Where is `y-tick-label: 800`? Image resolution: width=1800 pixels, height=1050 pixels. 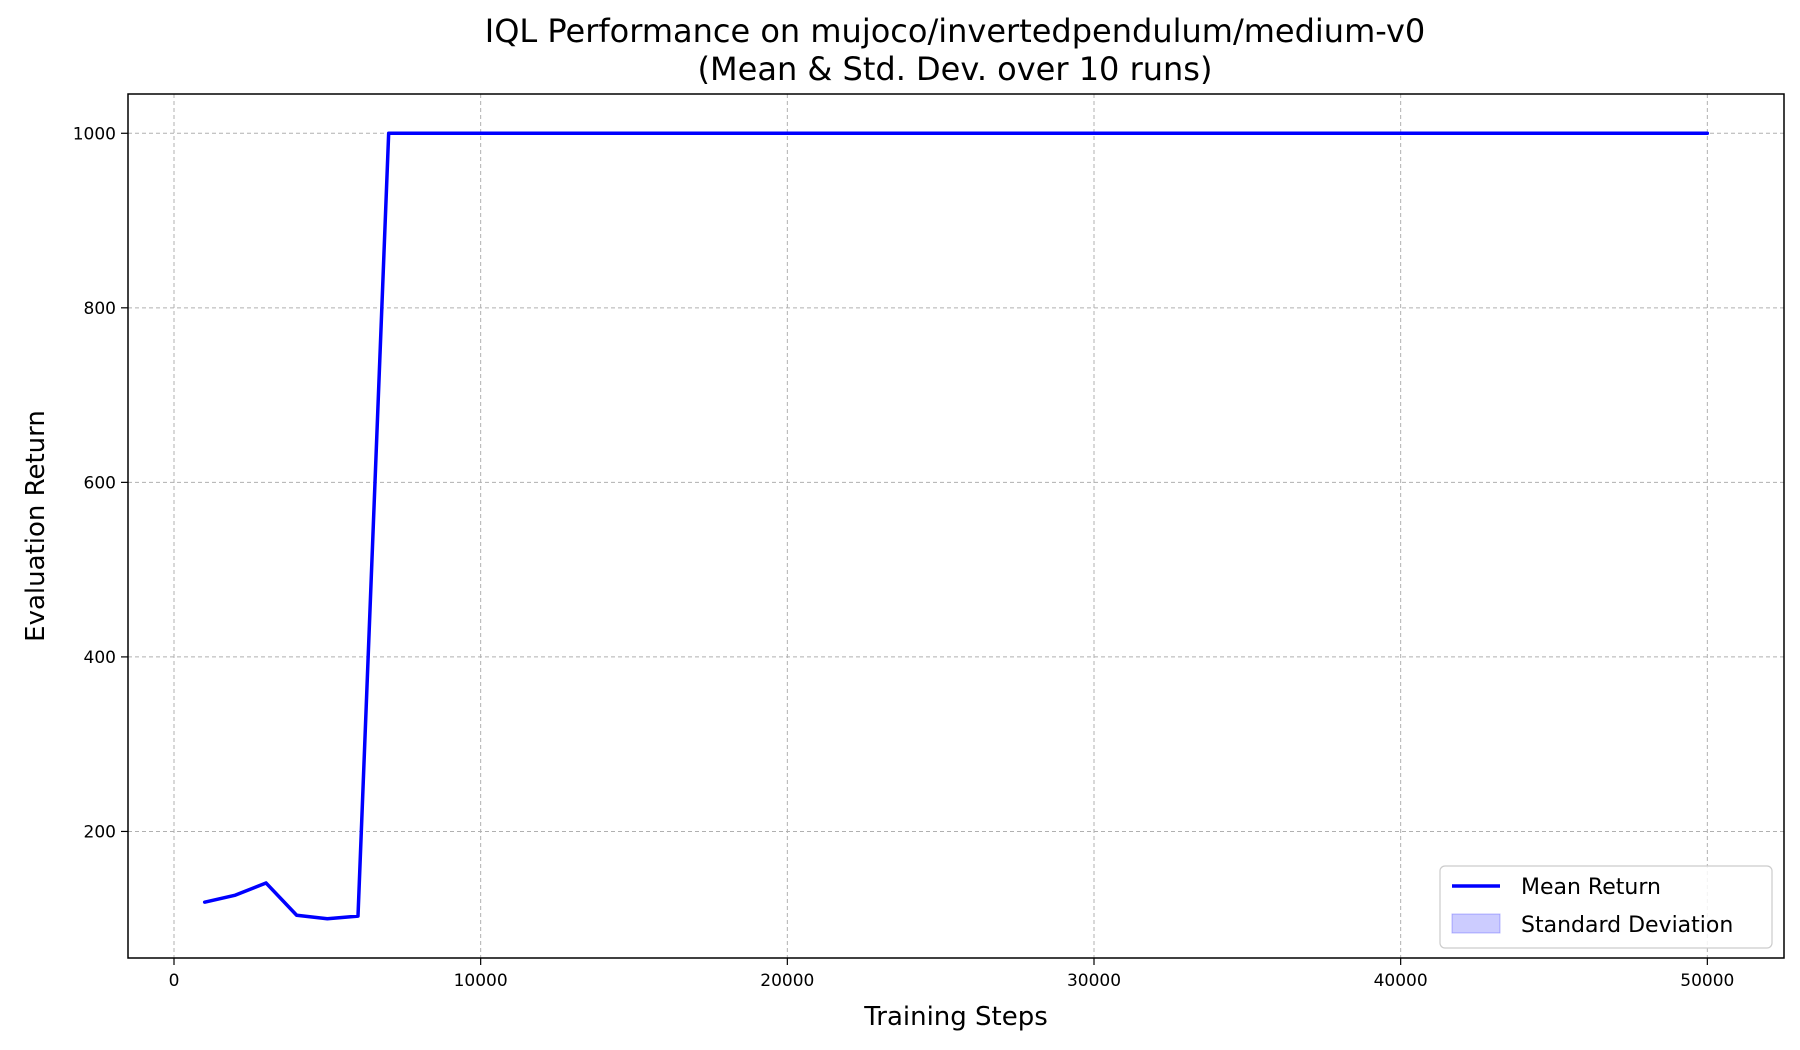 y-tick-label: 800 is located at coordinates (100, 309).